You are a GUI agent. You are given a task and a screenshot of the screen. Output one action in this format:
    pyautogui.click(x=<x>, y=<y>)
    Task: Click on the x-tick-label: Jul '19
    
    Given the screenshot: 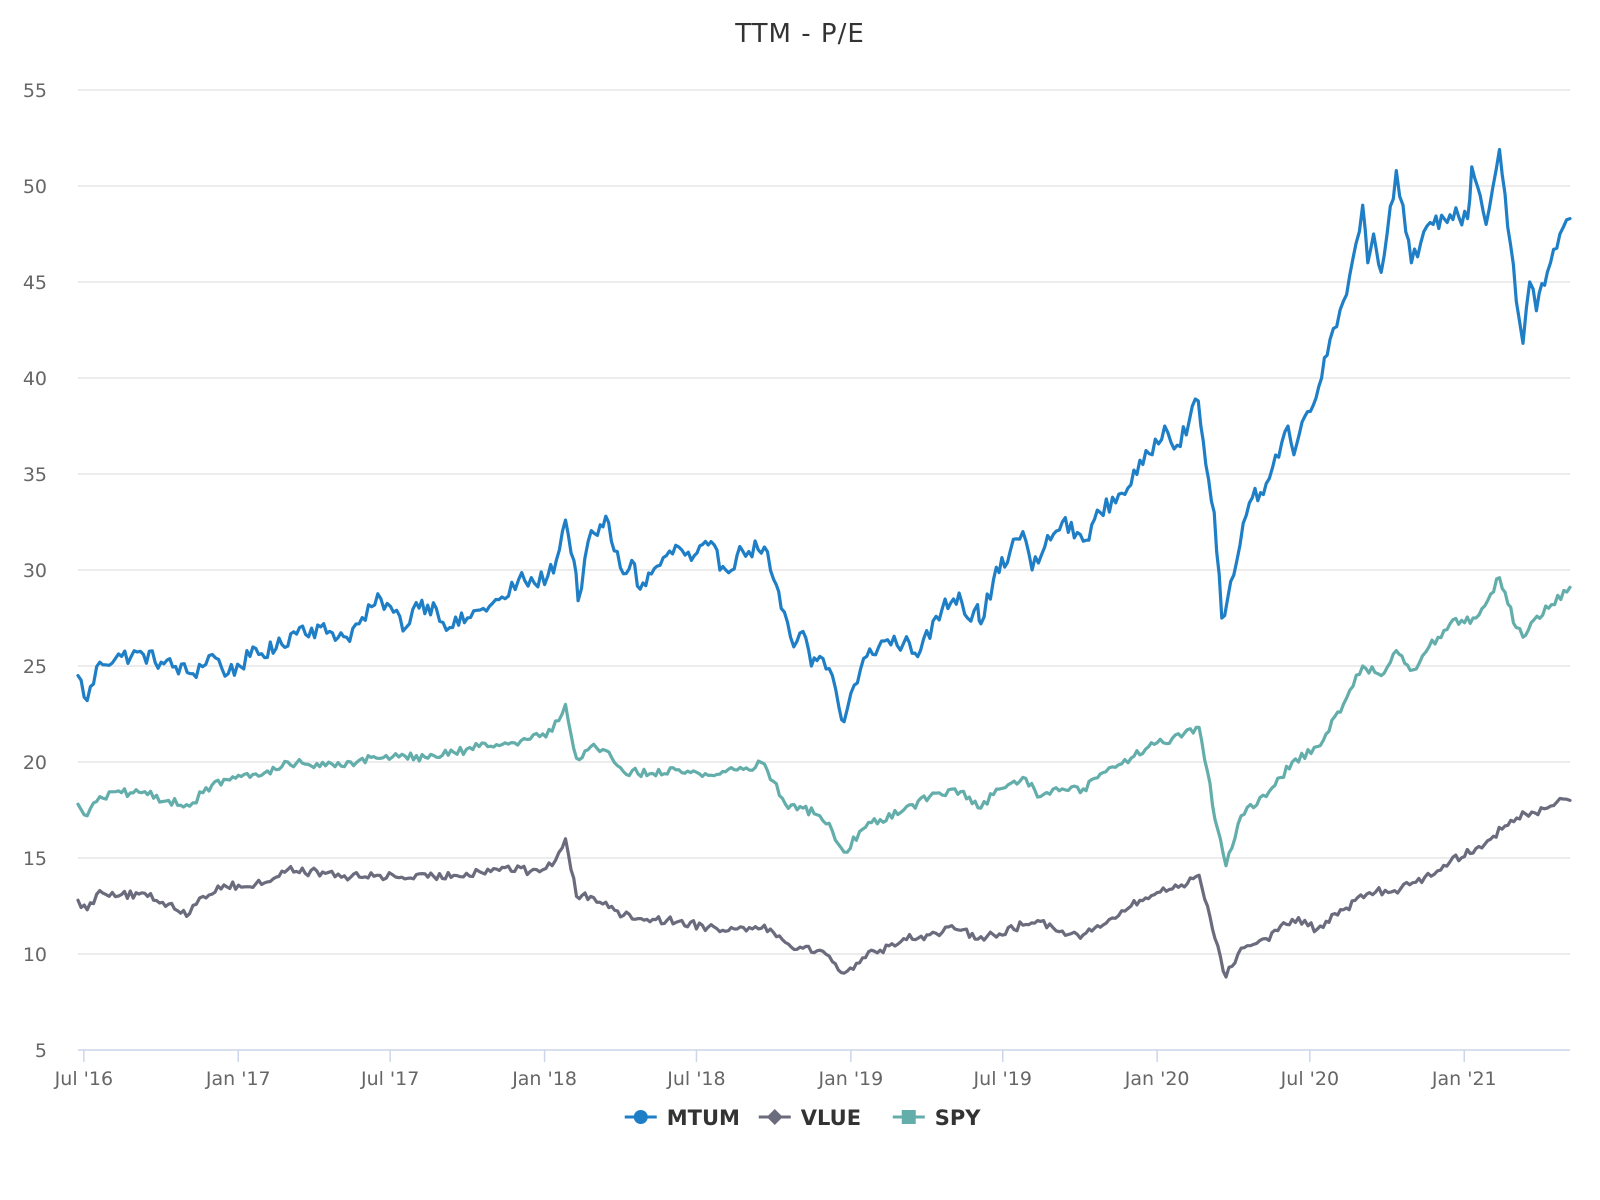 What is the action you would take?
    pyautogui.click(x=1002, y=1079)
    